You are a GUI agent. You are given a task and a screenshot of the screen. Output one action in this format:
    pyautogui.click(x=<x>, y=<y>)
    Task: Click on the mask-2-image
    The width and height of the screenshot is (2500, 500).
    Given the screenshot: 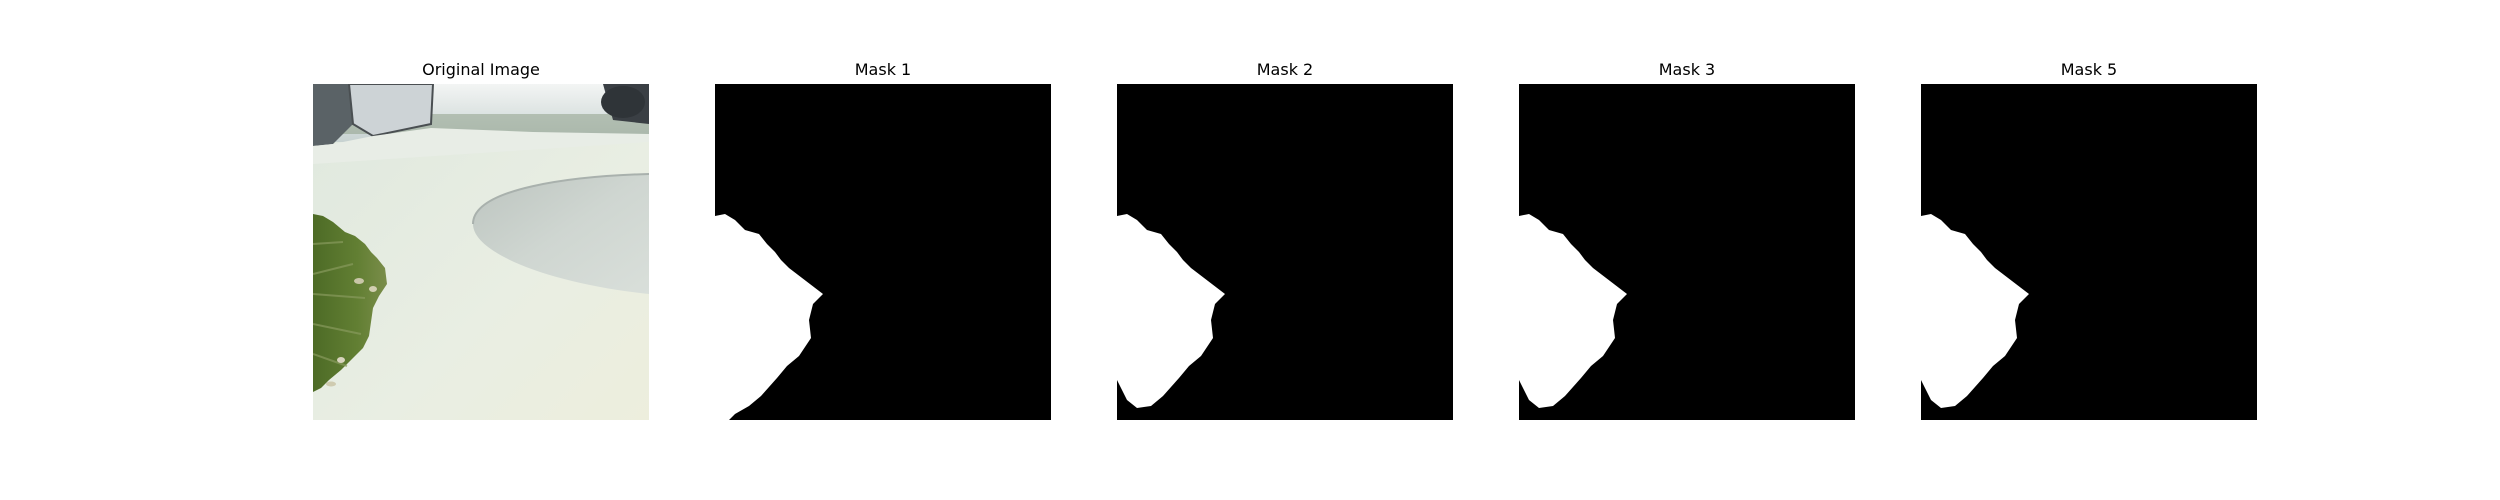 What is the action you would take?
    pyautogui.click(x=1285, y=252)
    